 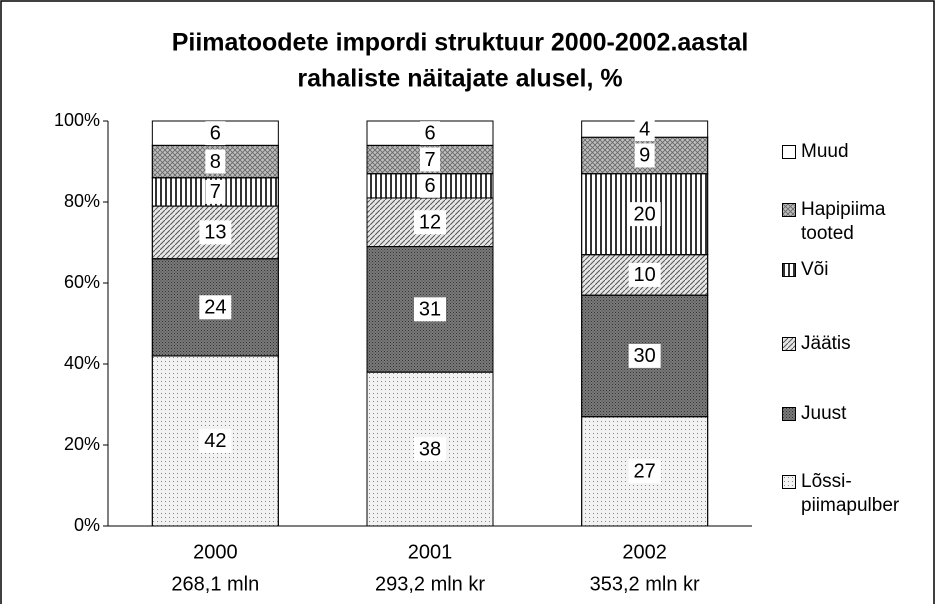 I want to click on value-label: 27, so click(x=645, y=472).